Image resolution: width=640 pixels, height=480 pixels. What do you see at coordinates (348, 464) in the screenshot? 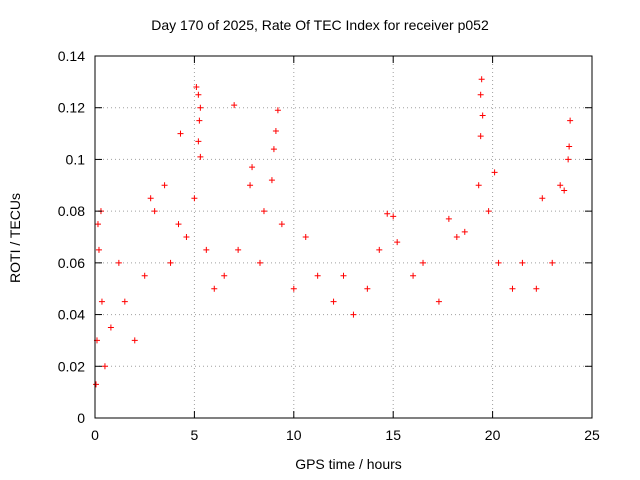
I see `x-axis-label: GPS time / hours` at bounding box center [348, 464].